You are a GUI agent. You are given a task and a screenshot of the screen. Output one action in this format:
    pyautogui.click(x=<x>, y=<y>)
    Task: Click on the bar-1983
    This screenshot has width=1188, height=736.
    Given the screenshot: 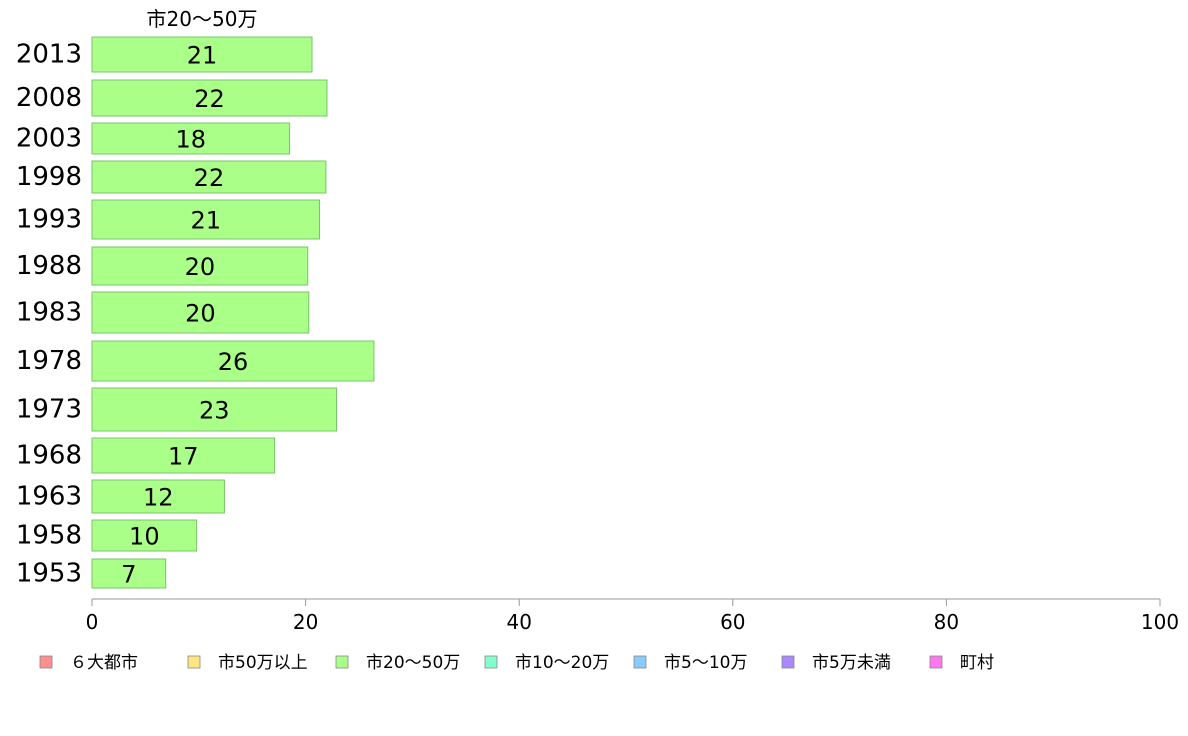 What is the action you would take?
    pyautogui.click(x=200, y=312)
    